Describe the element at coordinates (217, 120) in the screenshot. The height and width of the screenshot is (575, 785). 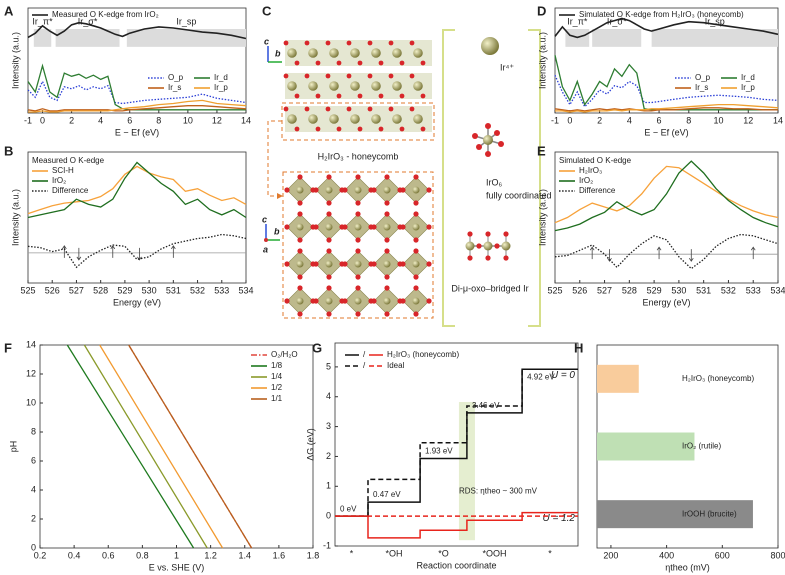
I see `x-tick-label: 12` at that location.